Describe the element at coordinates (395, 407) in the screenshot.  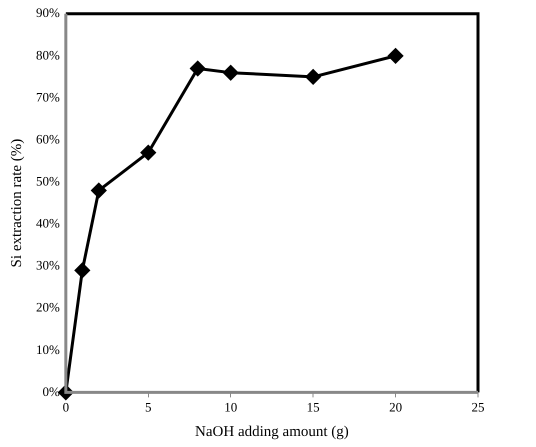
I see `x-tick-label: 20` at that location.